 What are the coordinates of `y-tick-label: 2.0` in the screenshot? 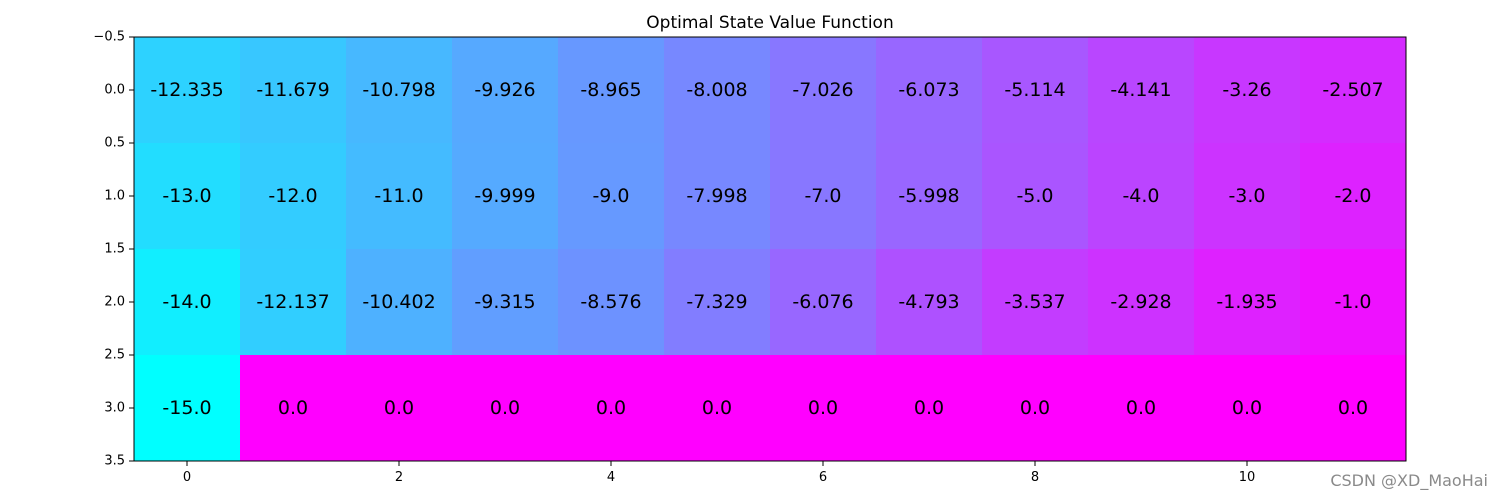 It's located at (114, 302).